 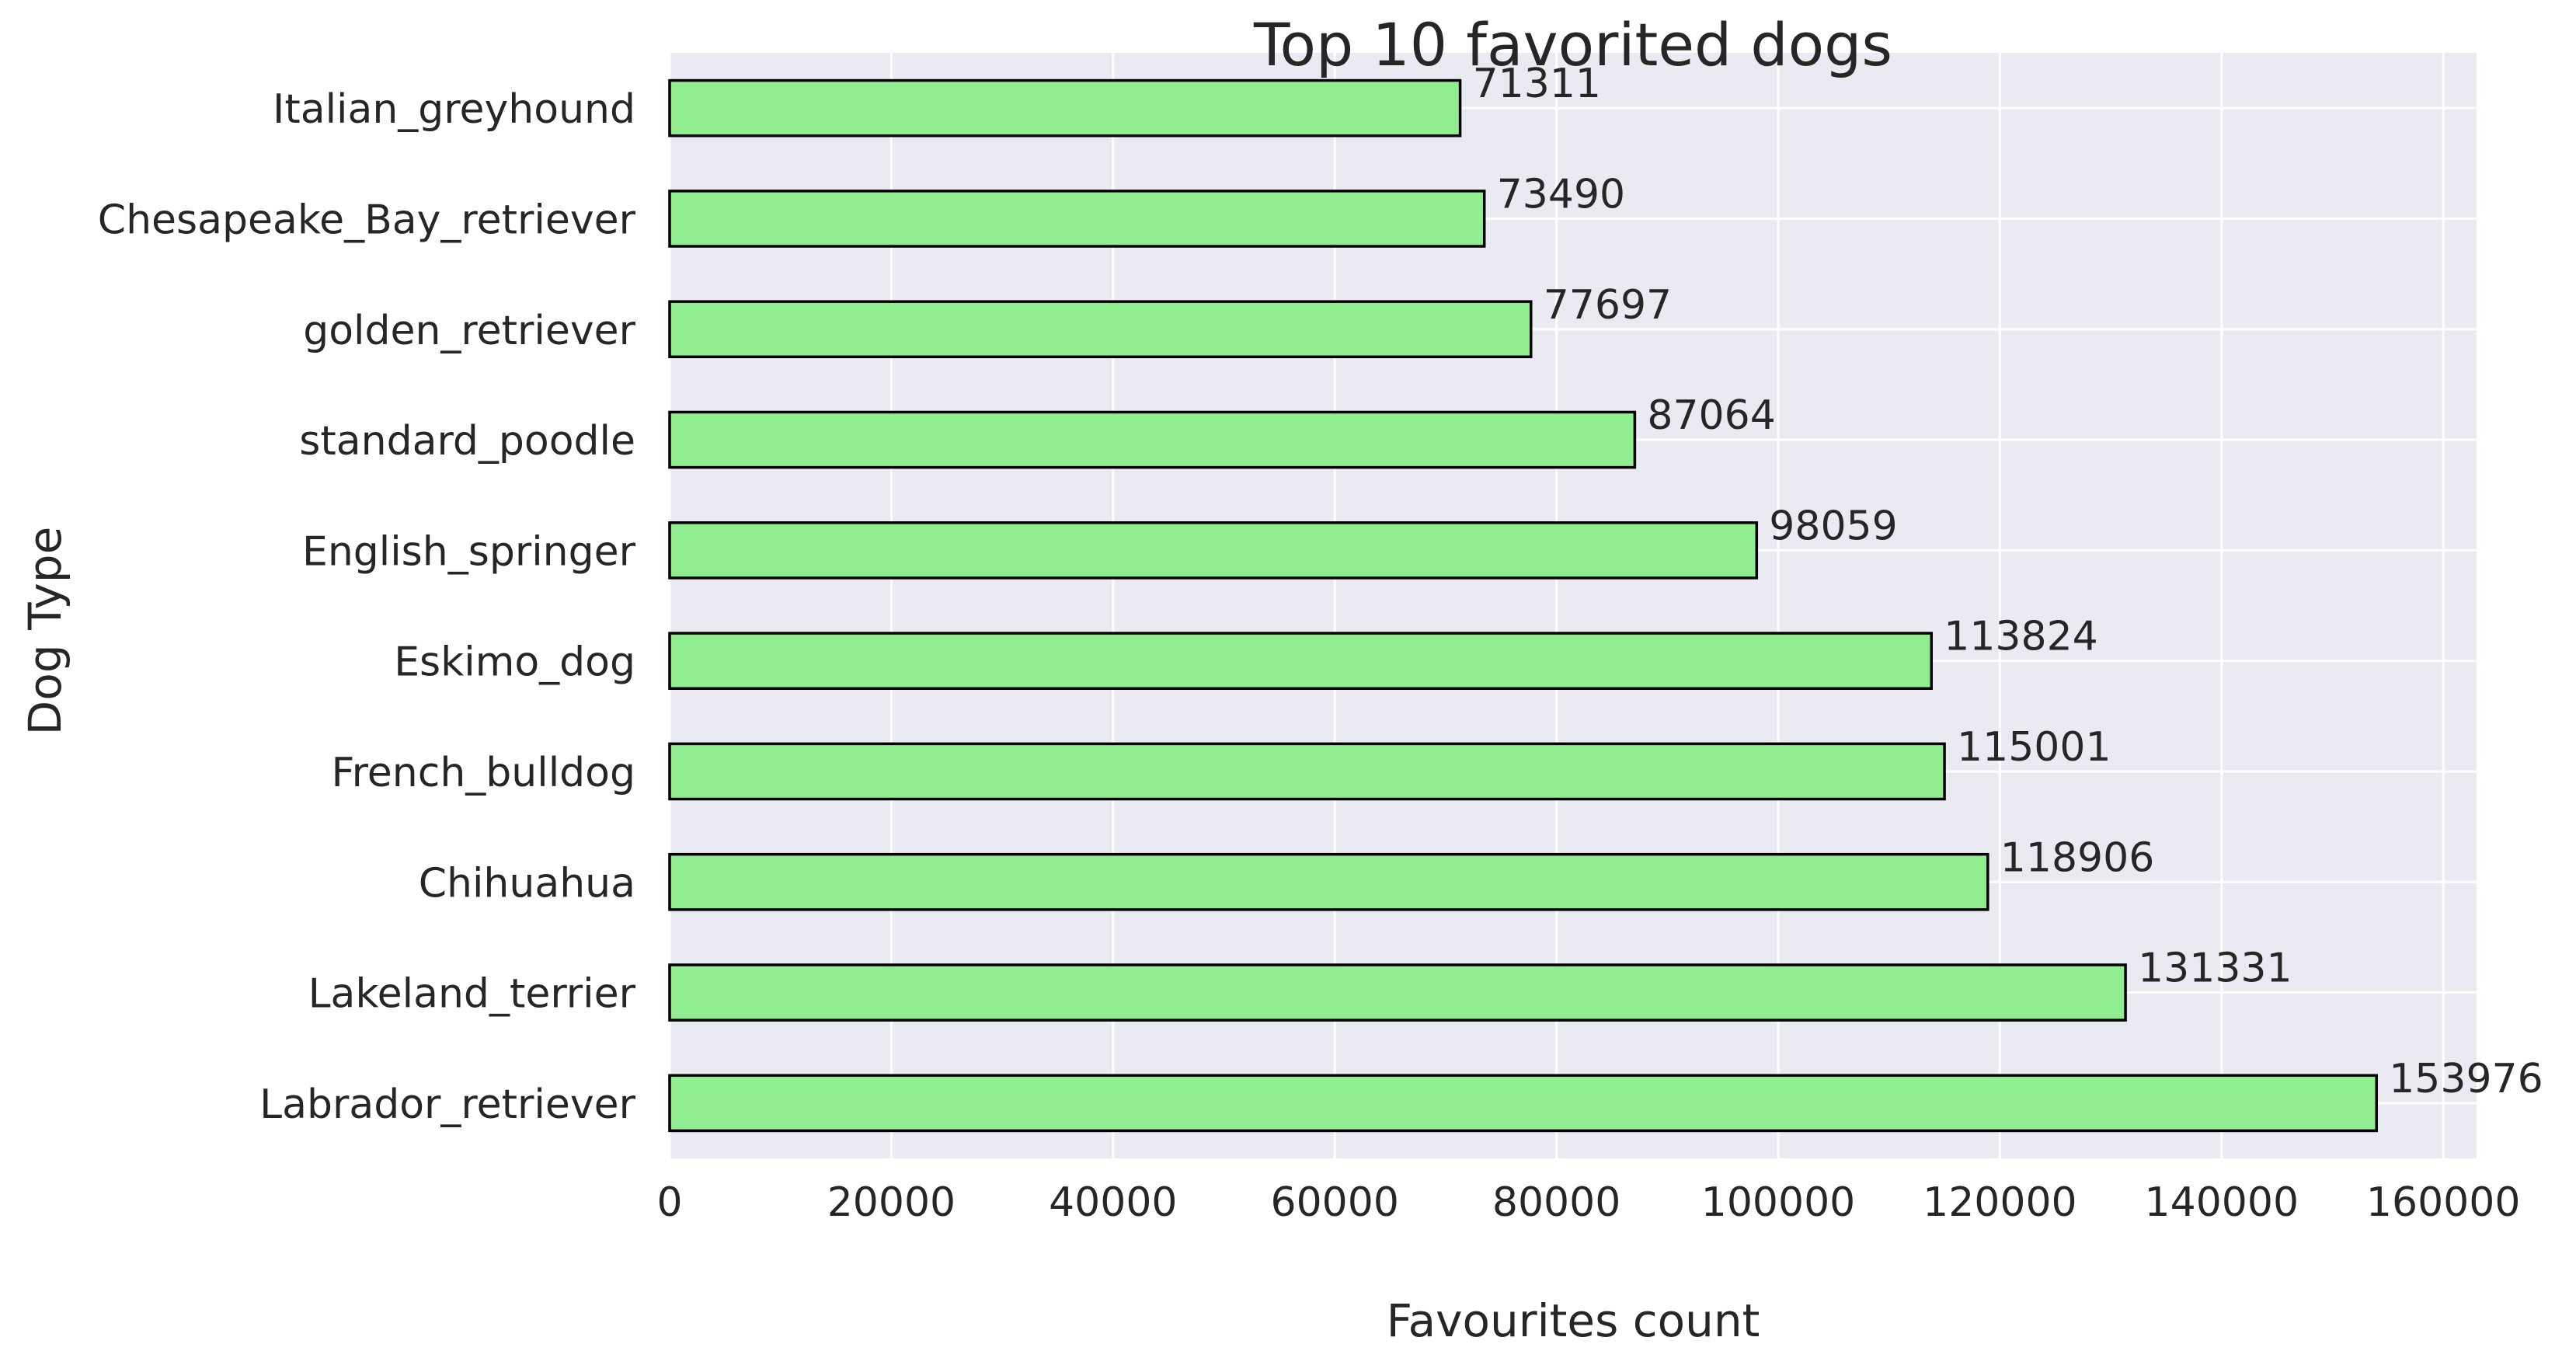 I want to click on y-tick-label: Lakeland_terrier, so click(x=472, y=995).